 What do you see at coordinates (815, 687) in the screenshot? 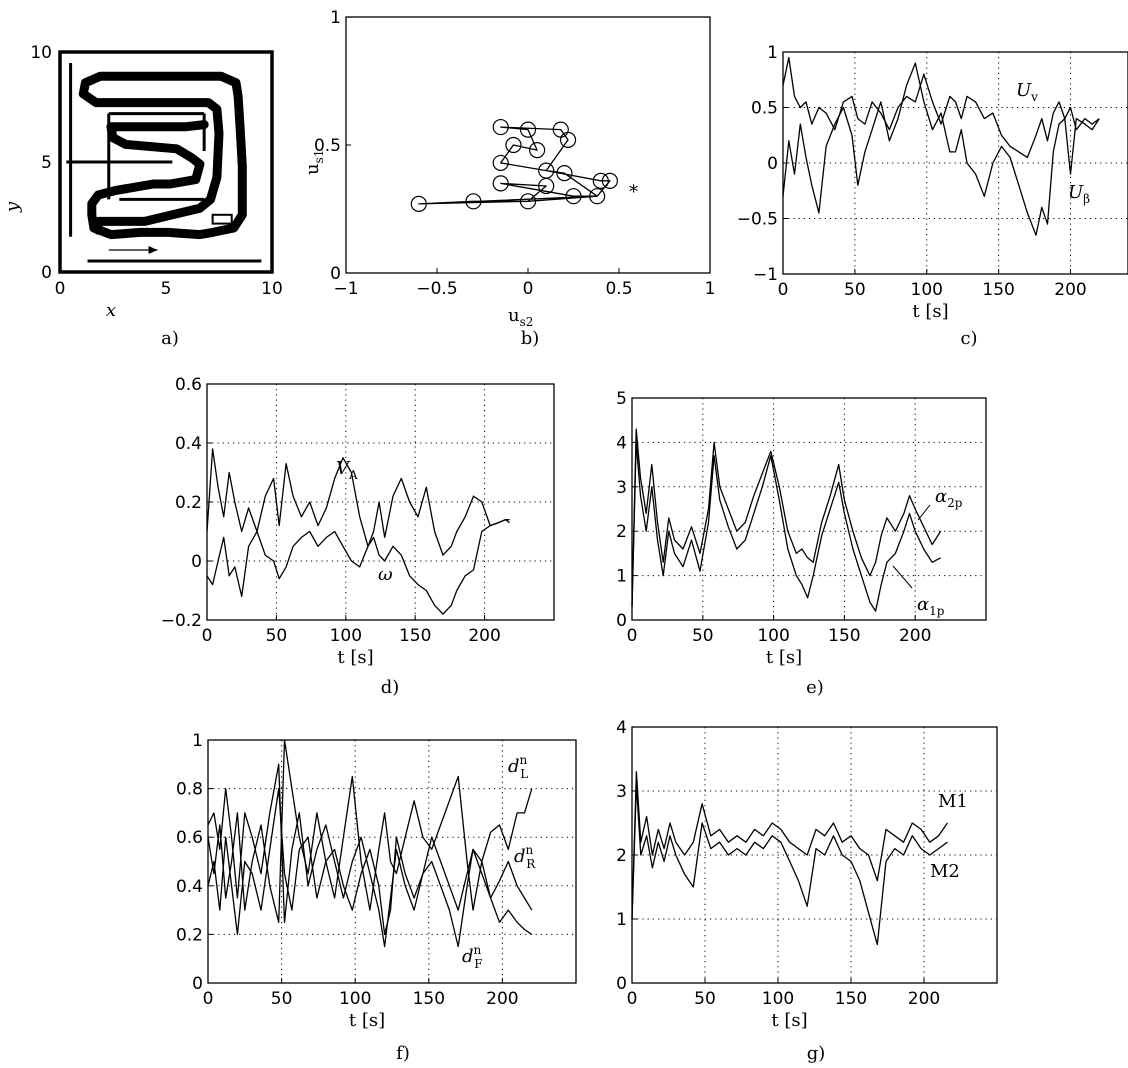
I see `panel-caption: e)` at bounding box center [815, 687].